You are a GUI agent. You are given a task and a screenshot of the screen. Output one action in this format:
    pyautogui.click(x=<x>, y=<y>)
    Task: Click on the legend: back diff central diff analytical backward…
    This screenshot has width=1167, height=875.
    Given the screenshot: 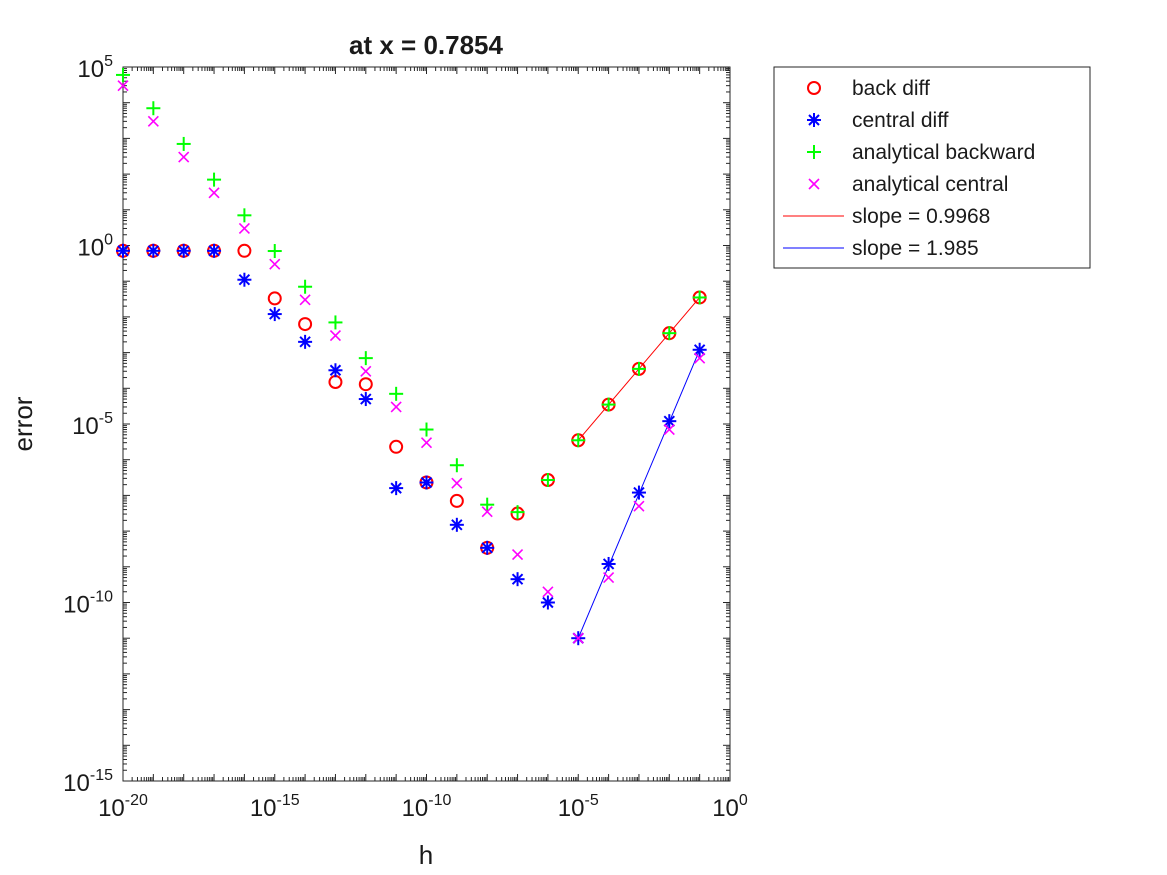 What is the action you would take?
    pyautogui.click(x=932, y=167)
    